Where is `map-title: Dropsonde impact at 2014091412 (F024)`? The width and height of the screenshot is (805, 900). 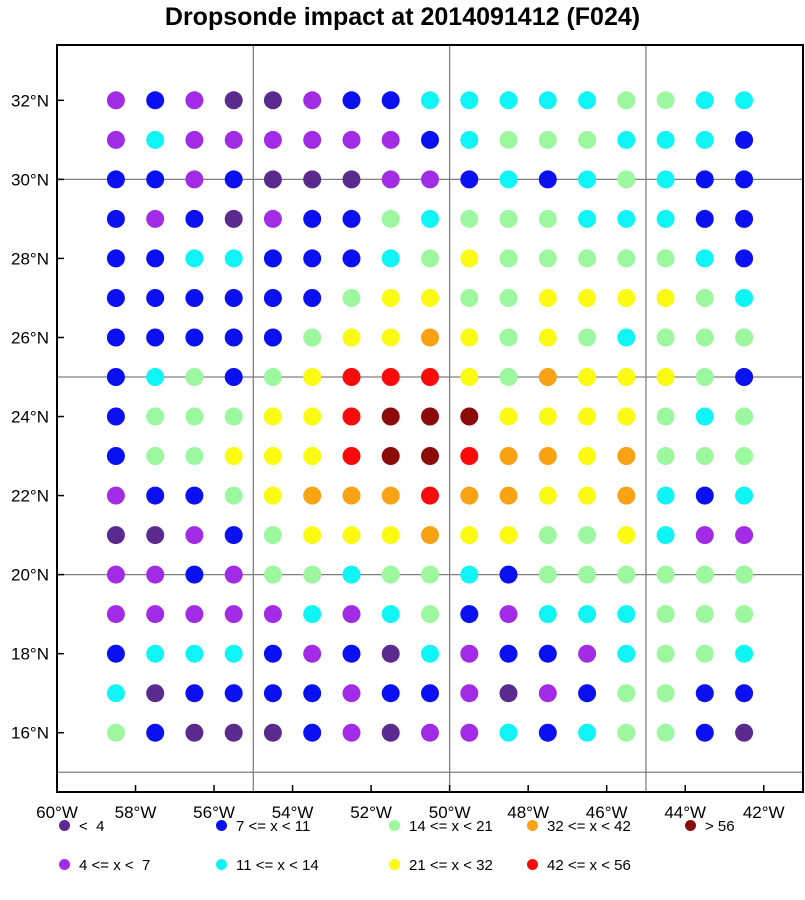 map-title: Dropsonde impact at 2014091412 (F024) is located at coordinates (402, 17).